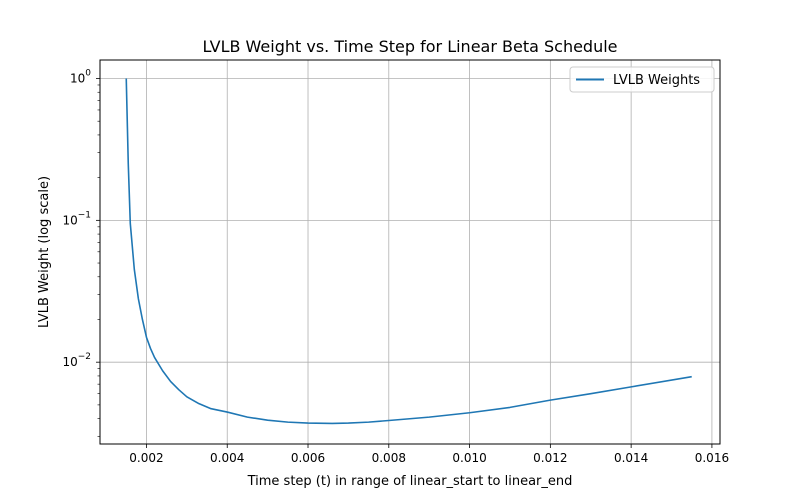  What do you see at coordinates (469, 458) in the screenshot?
I see `x-tick-label: 0.010` at bounding box center [469, 458].